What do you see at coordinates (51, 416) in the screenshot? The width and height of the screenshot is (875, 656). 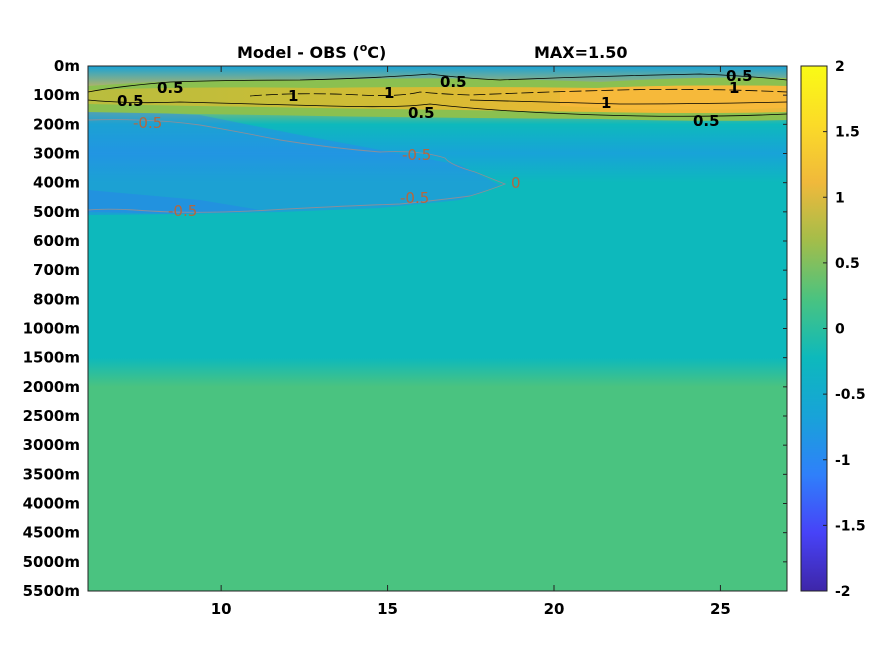 I see `y-tick-label: 2500m` at bounding box center [51, 416].